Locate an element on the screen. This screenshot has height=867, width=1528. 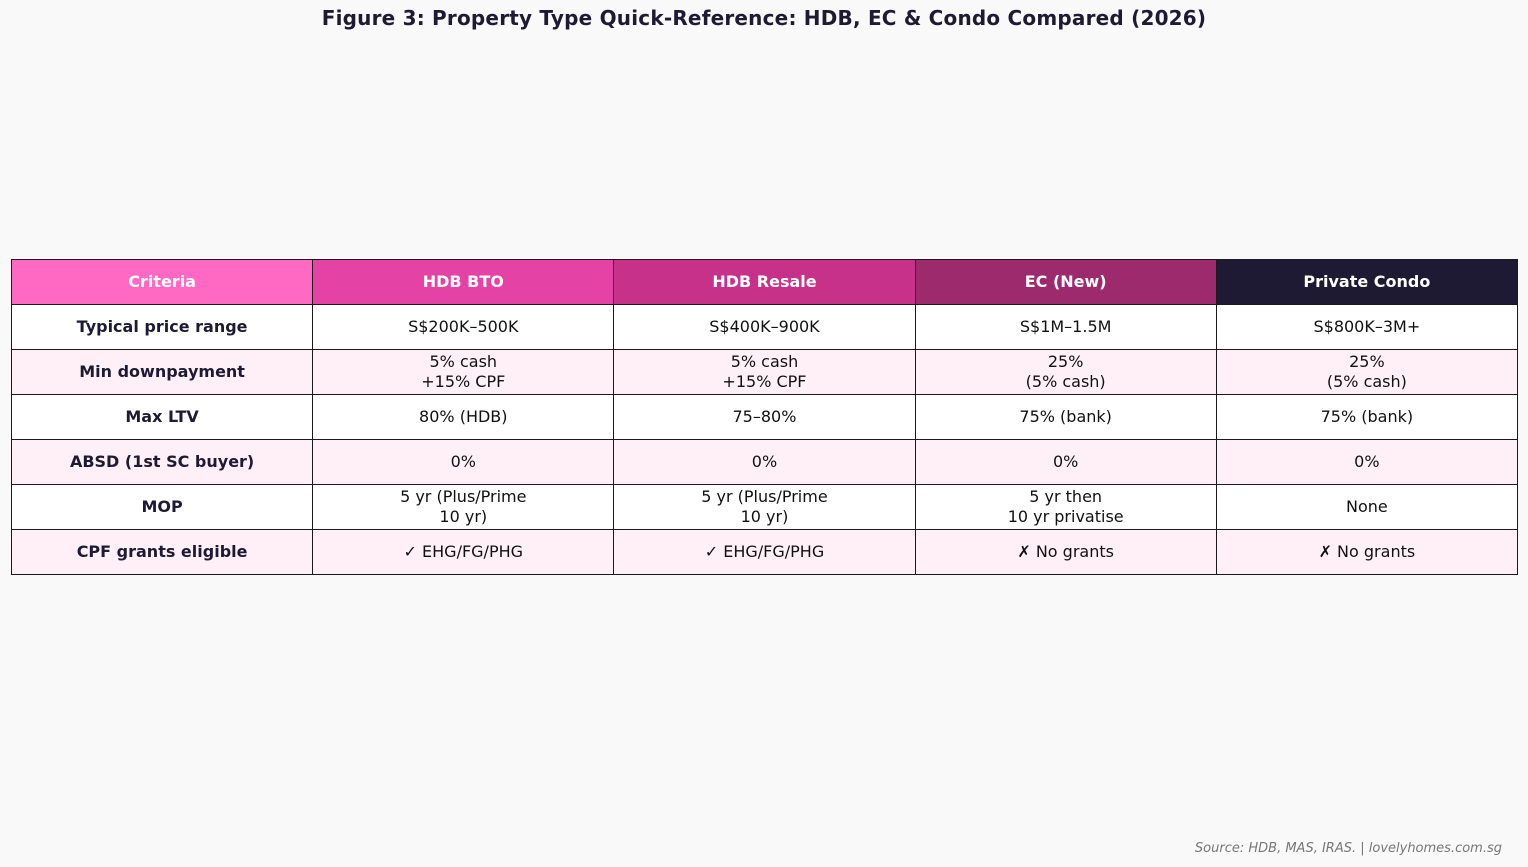
cell-text: S$800K–3M+ is located at coordinates (1367, 326).